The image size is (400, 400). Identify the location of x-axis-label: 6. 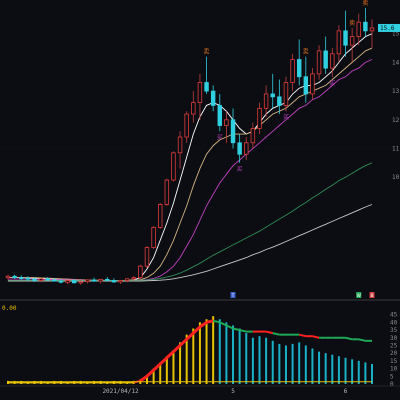
(346, 391).